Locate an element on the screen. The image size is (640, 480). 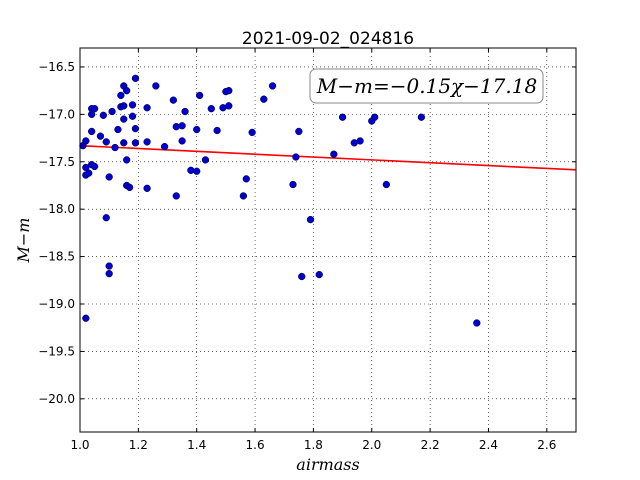
x-tick-label: 1.8 is located at coordinates (313, 445).